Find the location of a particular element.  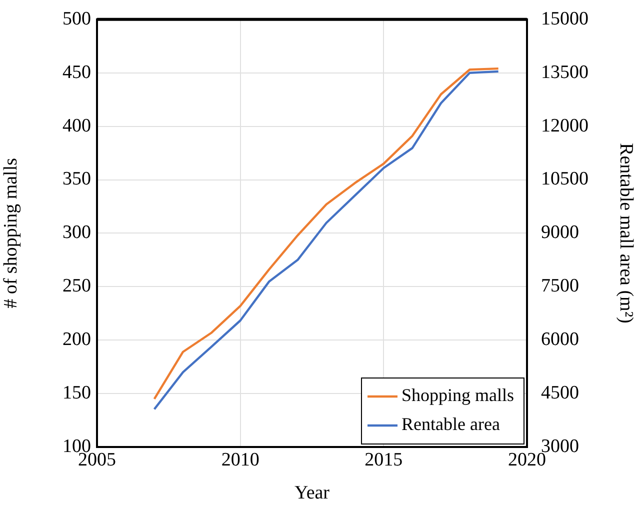

y-tick-label: 150 is located at coordinates (76, 393).